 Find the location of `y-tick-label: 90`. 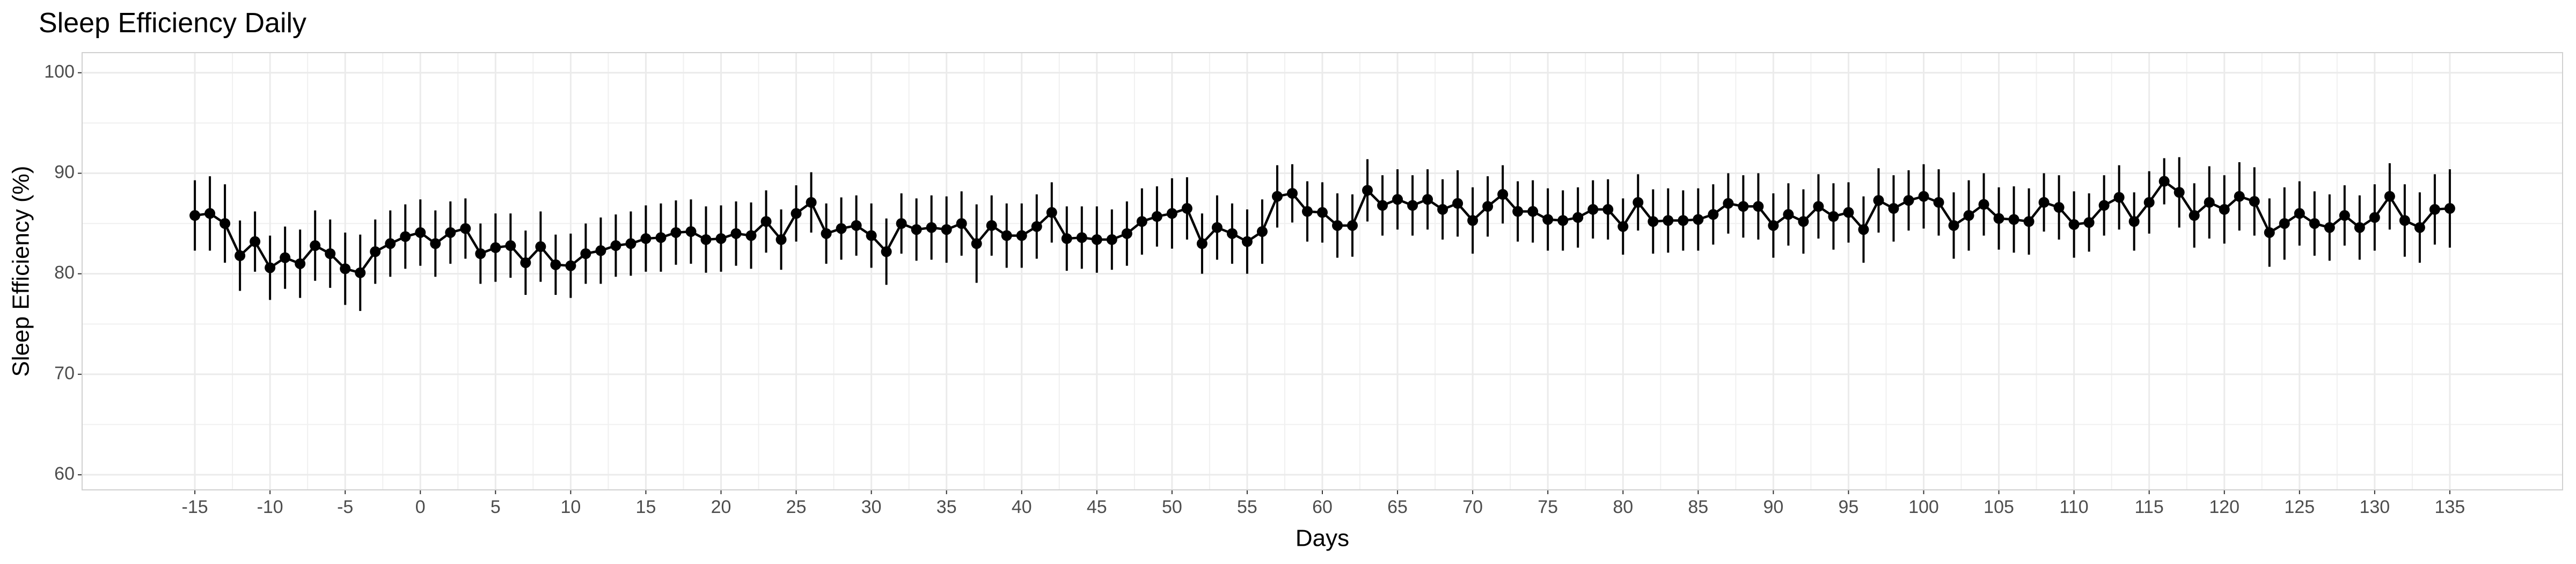

y-tick-label: 90 is located at coordinates (64, 172).